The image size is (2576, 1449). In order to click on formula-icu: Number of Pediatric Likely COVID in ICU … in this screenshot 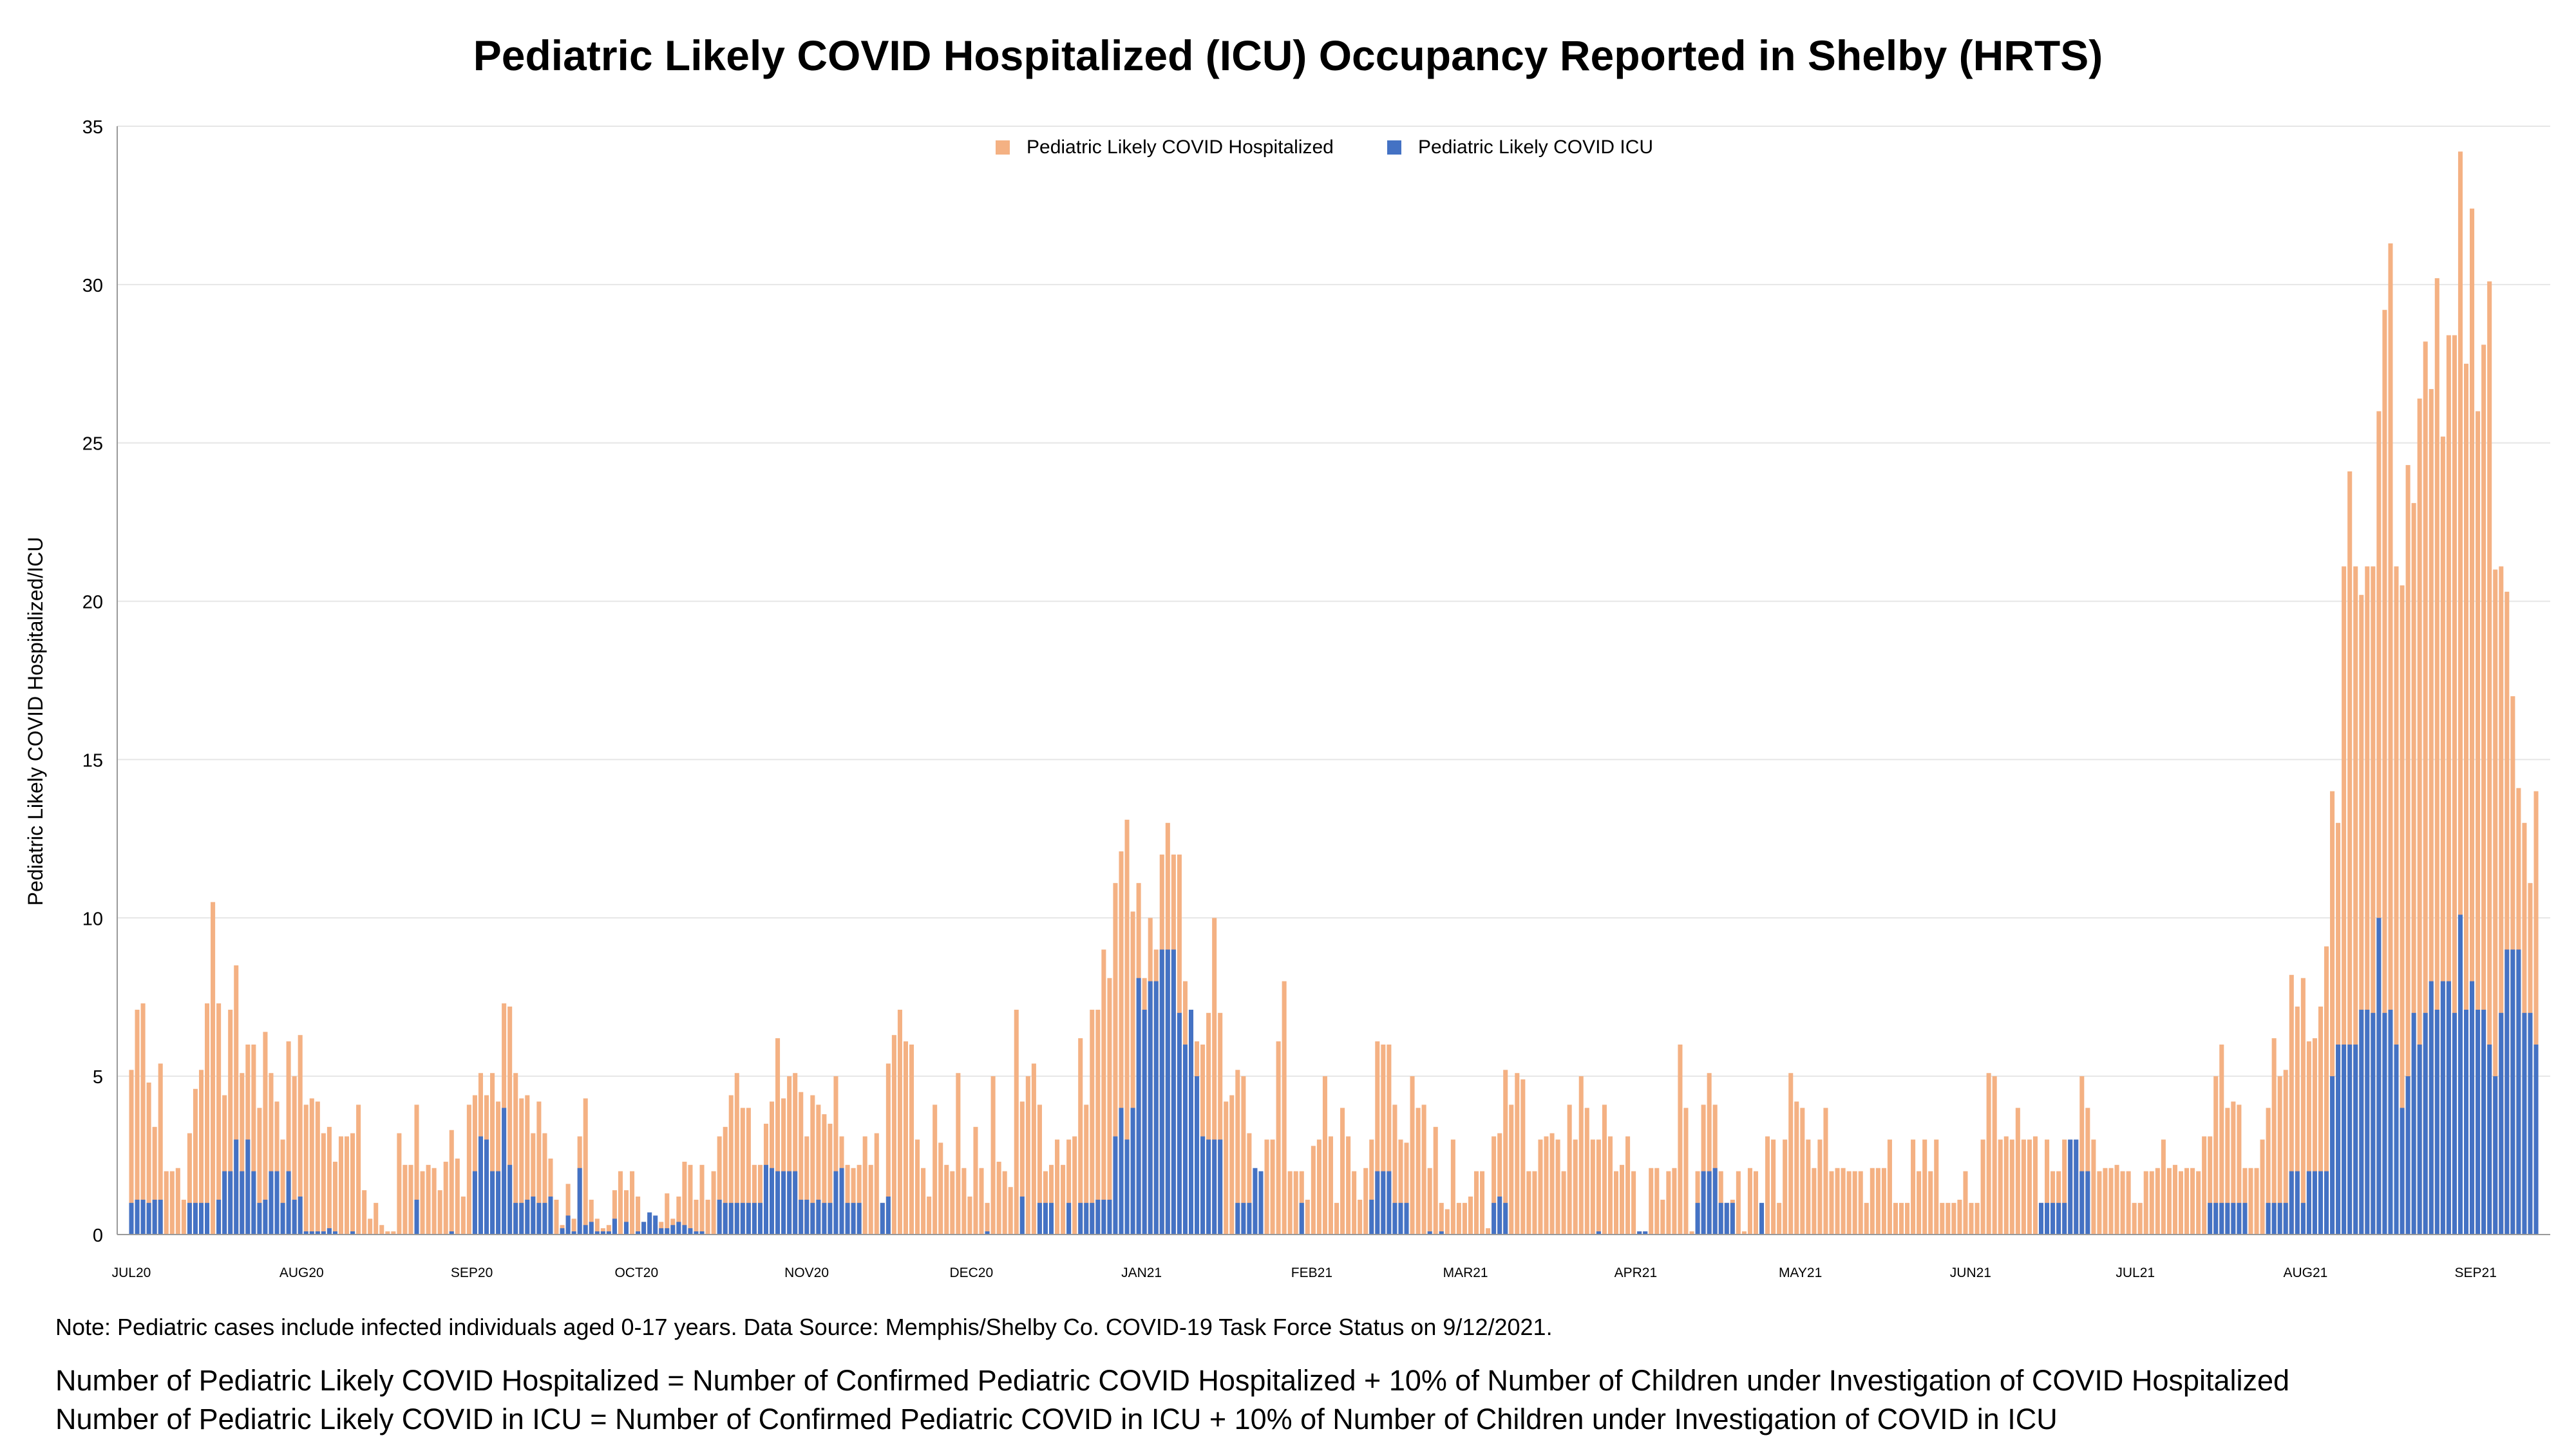, I will do `click(1057, 1419)`.